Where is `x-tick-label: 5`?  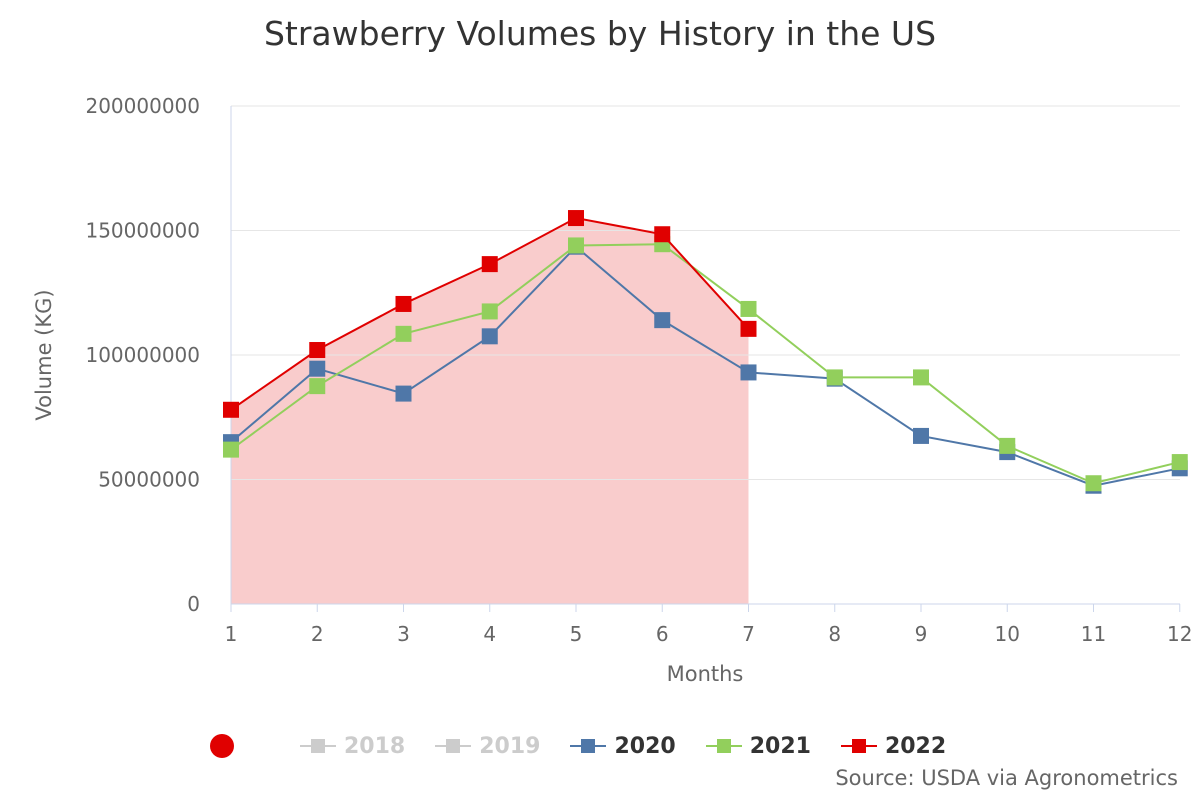 x-tick-label: 5 is located at coordinates (576, 634).